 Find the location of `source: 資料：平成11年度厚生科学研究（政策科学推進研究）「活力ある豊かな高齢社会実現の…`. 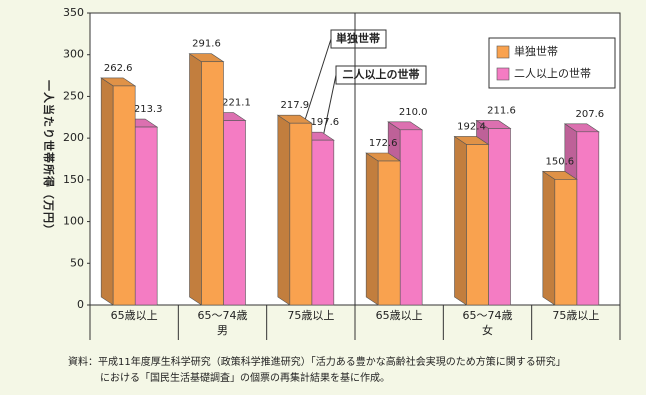

source: 資料：平成11年度厚生科学研究（政策科学推進研究）「活力ある豊かな高齢社会実現の… is located at coordinates (317, 361).